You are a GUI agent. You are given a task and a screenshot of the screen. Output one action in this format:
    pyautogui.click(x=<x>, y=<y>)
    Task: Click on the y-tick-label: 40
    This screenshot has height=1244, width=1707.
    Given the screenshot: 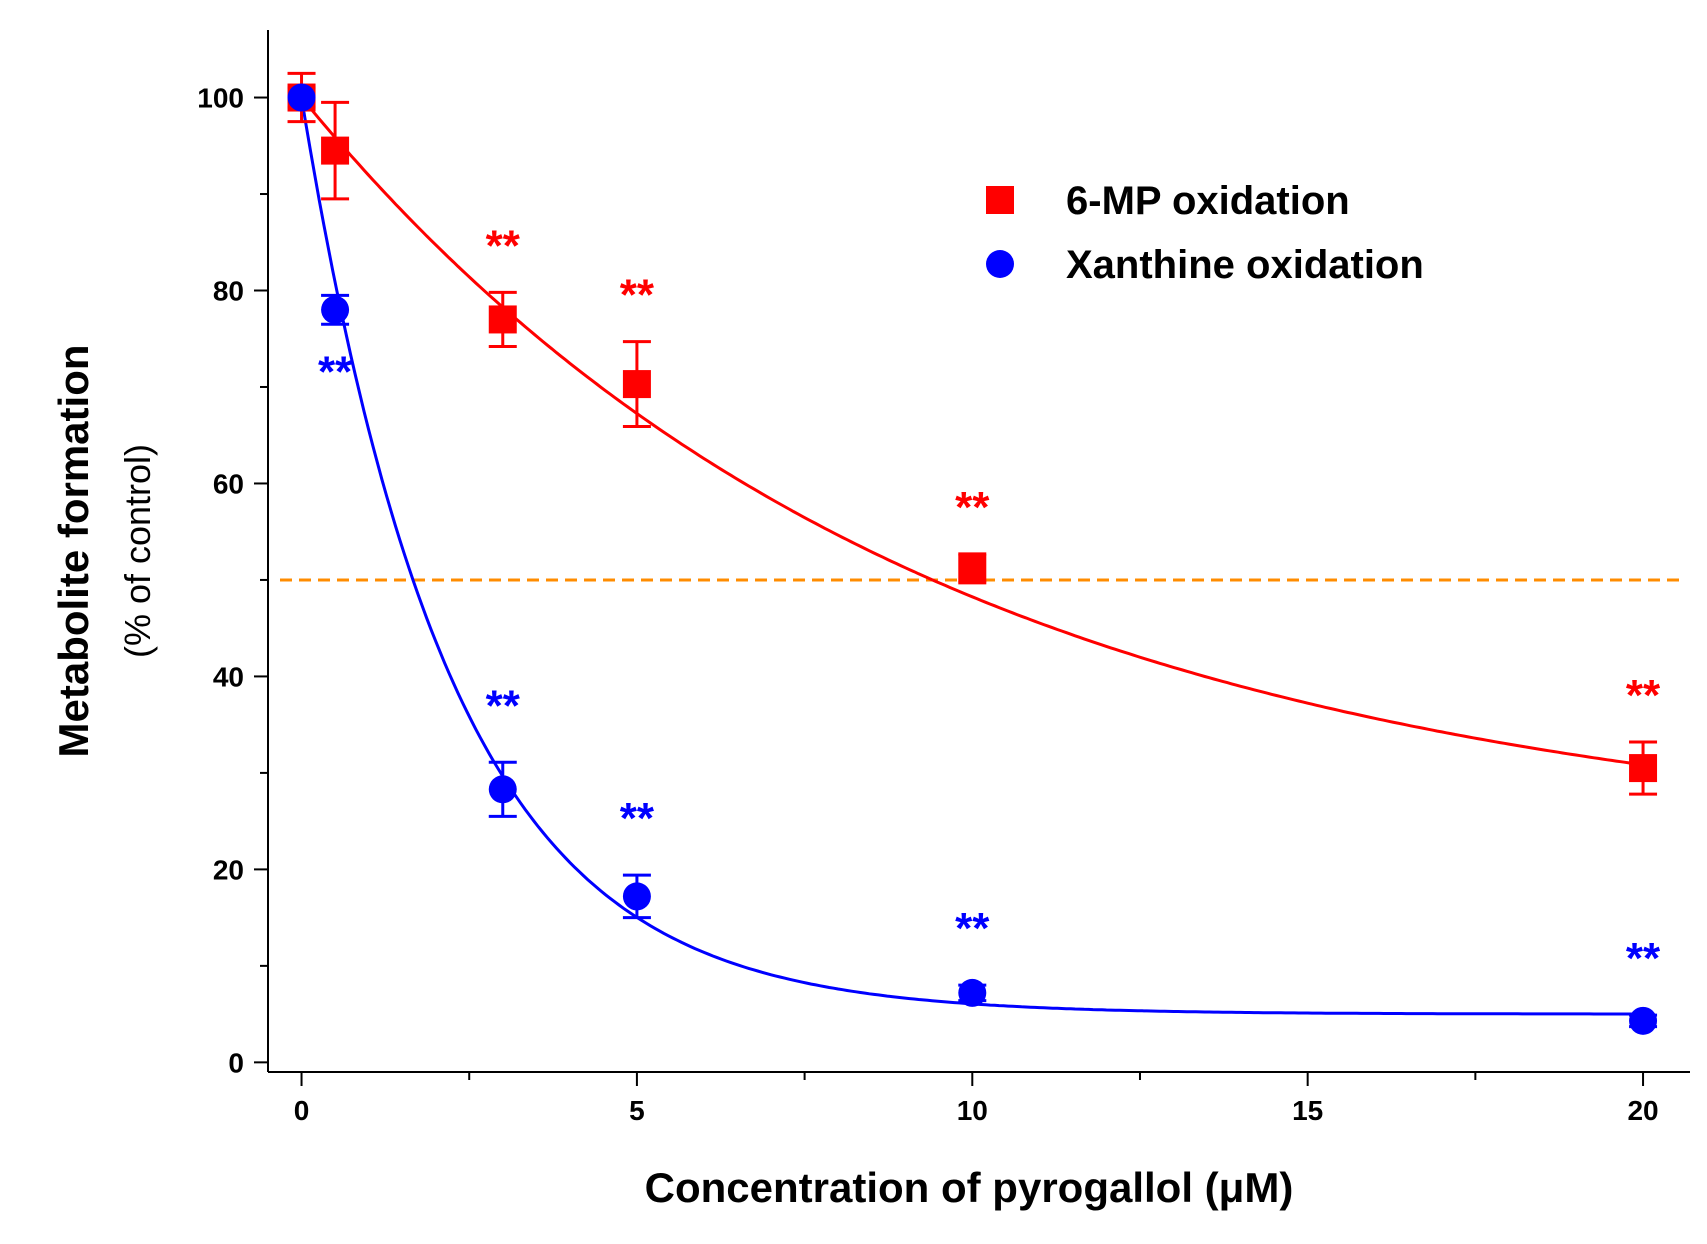 What is the action you would take?
    pyautogui.click(x=228, y=676)
    